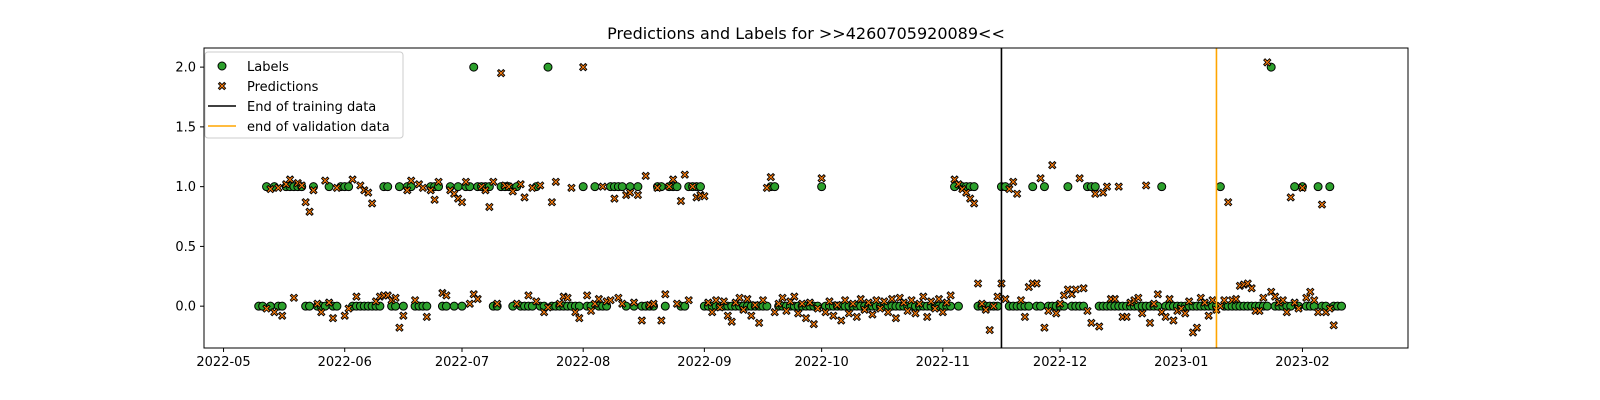  Describe the element at coordinates (345, 362) in the screenshot. I see `x-tick-label: 2022-06` at that location.